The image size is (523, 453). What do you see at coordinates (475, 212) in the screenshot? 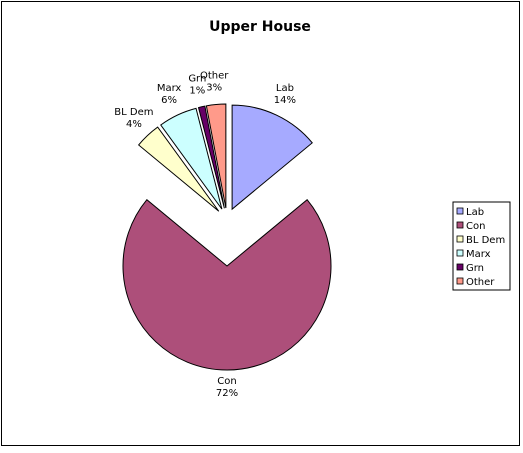
I see `legend-label: Lab` at bounding box center [475, 212].